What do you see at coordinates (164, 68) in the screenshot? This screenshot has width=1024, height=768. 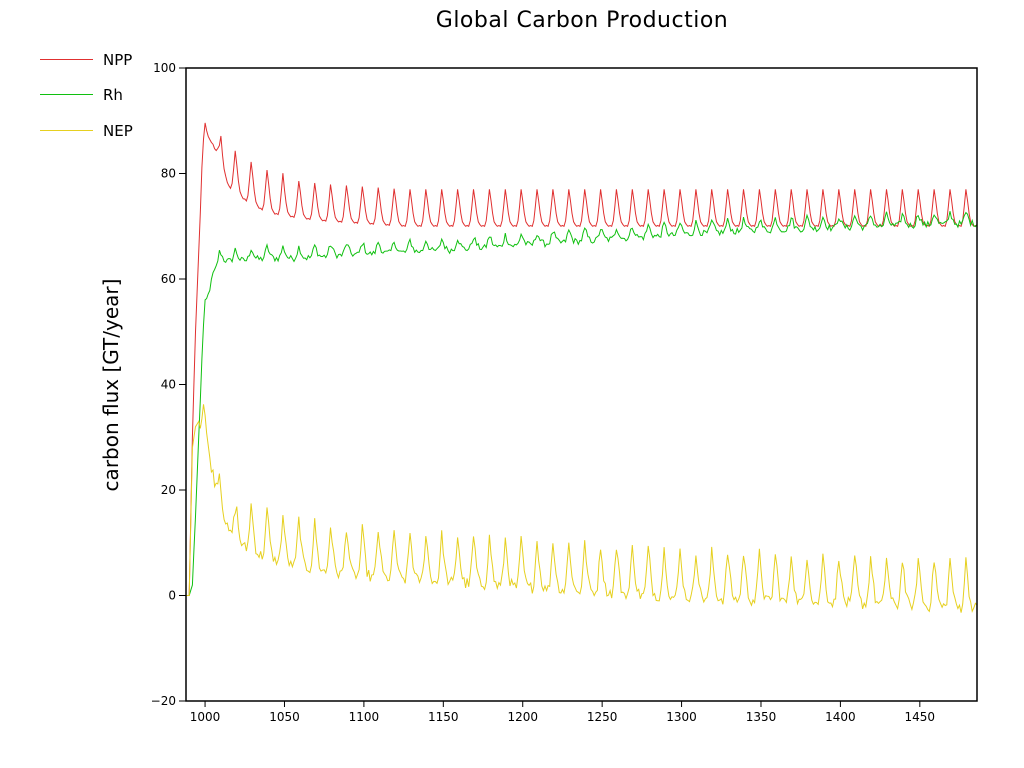 I see `y-tick-label: 100` at bounding box center [164, 68].